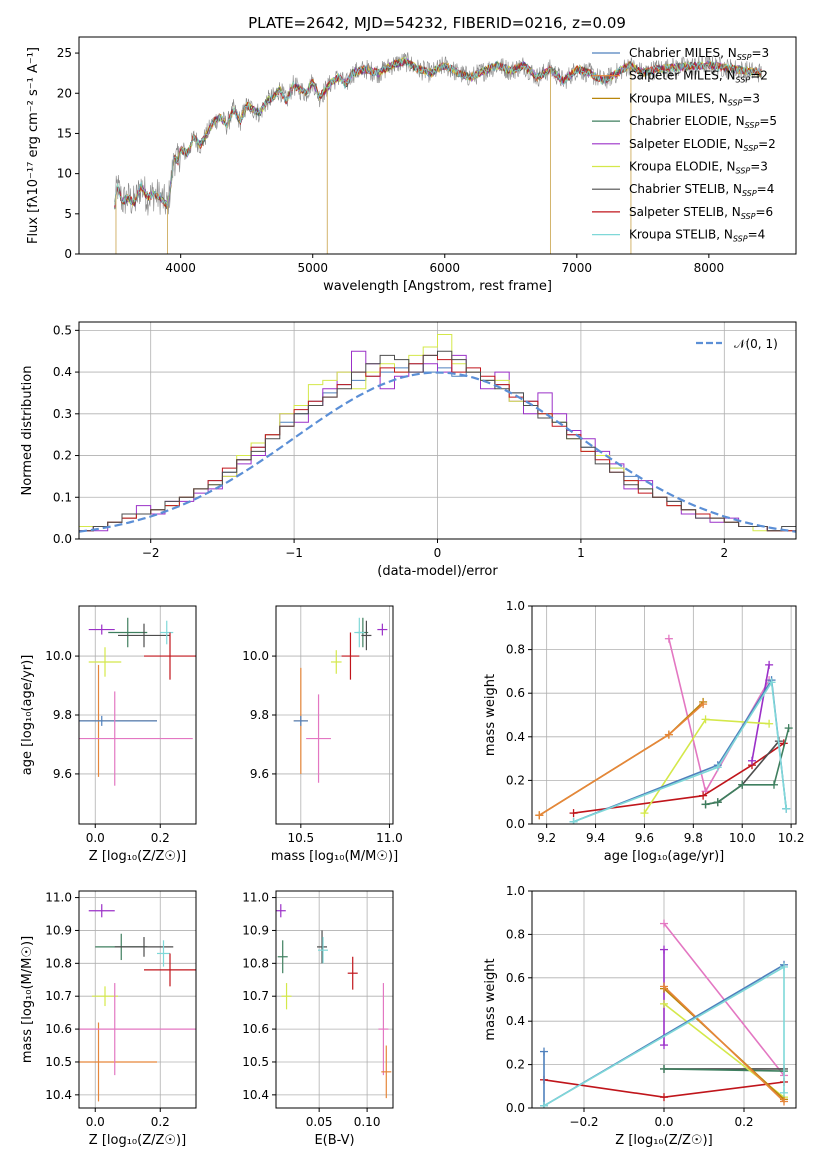 Image resolution: width=819 pixels, height=1174 pixels. What do you see at coordinates (58, 1029) in the screenshot?
I see `y-tick-label: 10.6` at bounding box center [58, 1029].